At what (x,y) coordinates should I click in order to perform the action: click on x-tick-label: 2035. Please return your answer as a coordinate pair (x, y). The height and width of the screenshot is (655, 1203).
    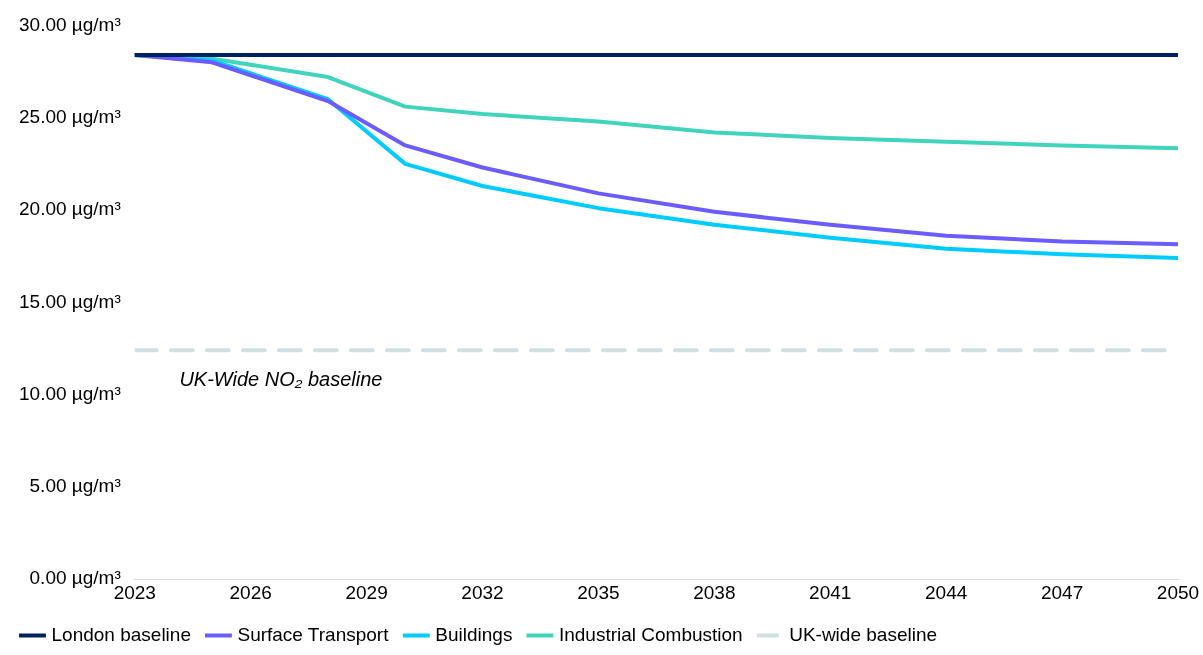
    Looking at the image, I should click on (598, 592).